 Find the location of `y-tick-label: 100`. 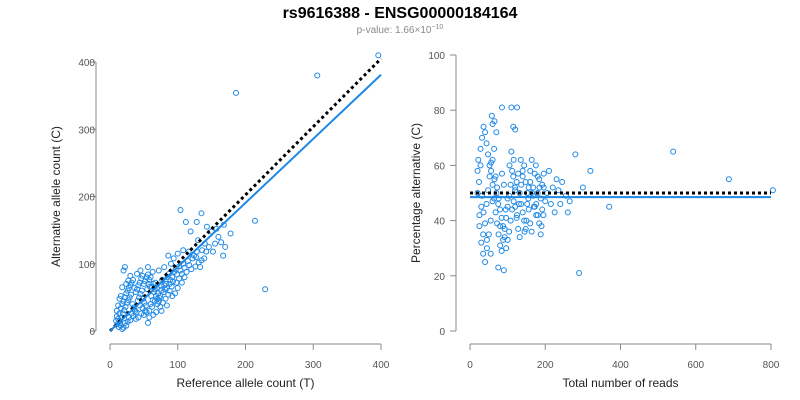

y-tick-label: 100 is located at coordinates (86, 265).